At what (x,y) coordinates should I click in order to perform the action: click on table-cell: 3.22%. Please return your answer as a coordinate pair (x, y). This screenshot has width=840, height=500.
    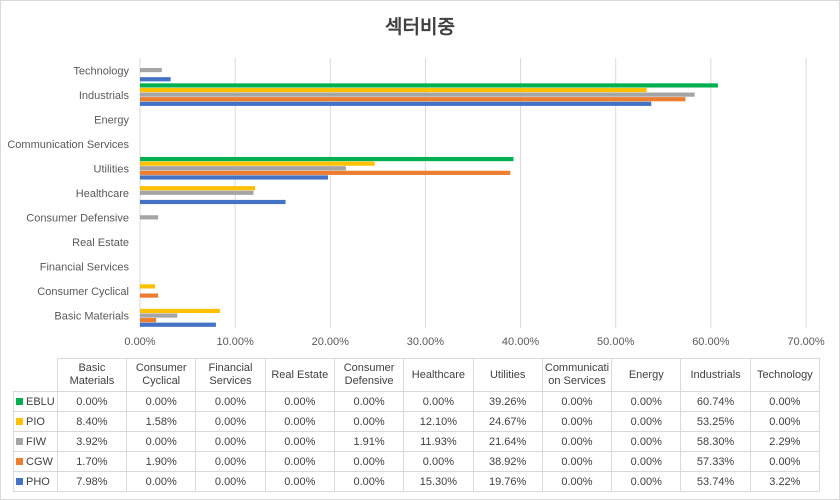
    Looking at the image, I should click on (785, 481).